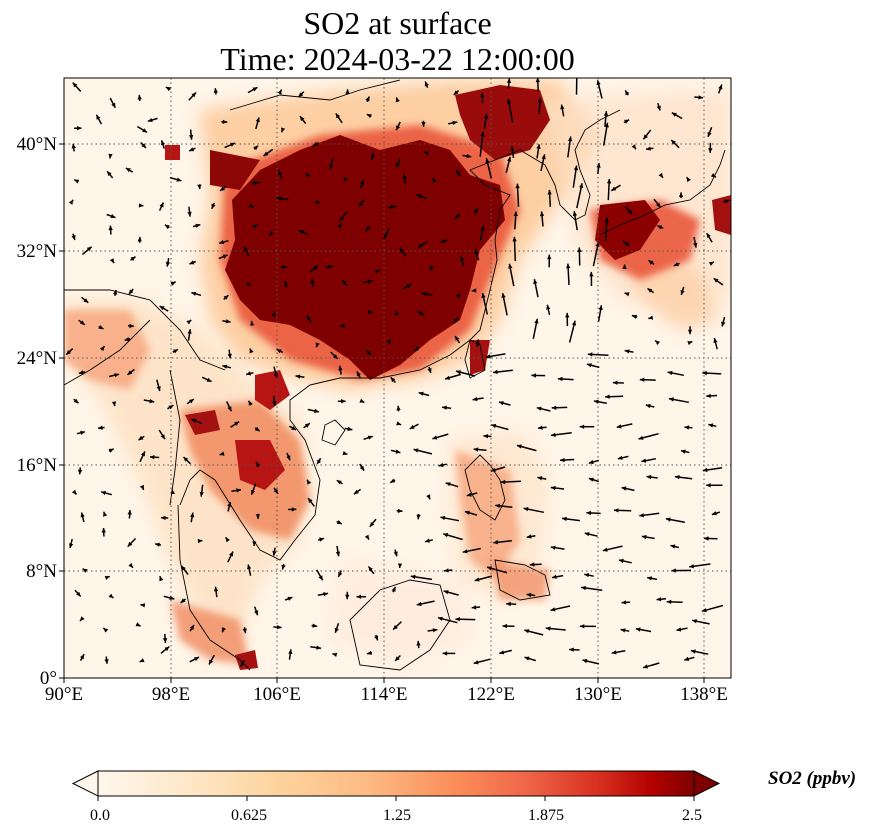 This screenshot has height=836, width=875. What do you see at coordinates (85, 783) in the screenshot?
I see `colorbar-extend-low` at bounding box center [85, 783].